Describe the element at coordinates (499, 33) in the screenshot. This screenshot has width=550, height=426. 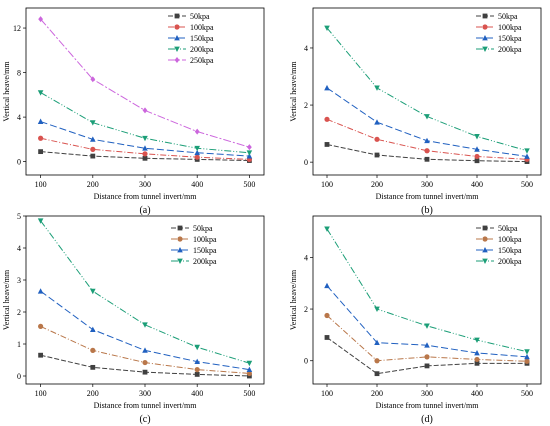
I see `legend: 50kpa 100kpa 150kpa 200kpa` at that location.